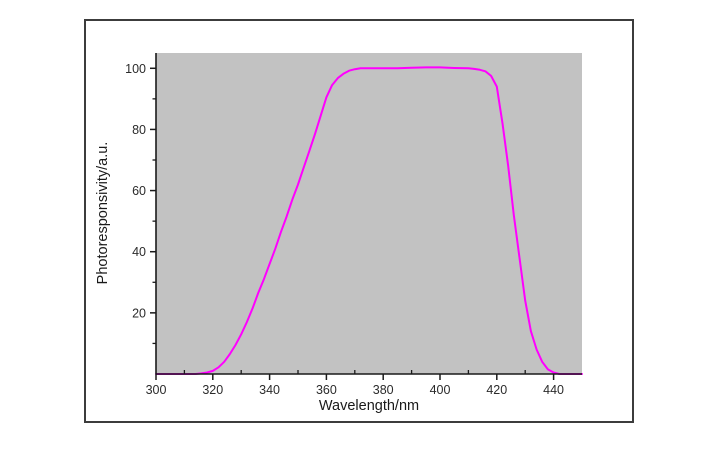 This screenshot has height=450, width=726. I want to click on y-tick-label: 40, so click(139, 252).